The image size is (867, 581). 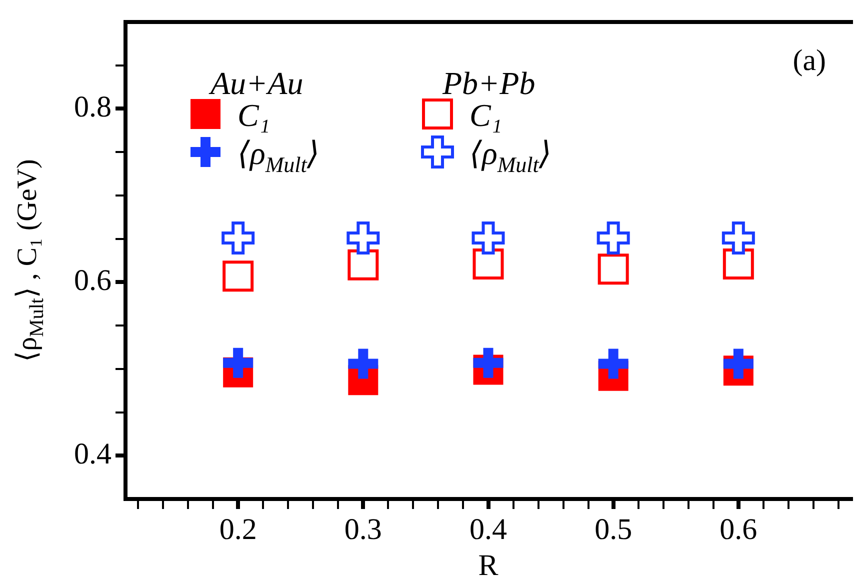 I want to click on annotation: (a), so click(x=809, y=60).